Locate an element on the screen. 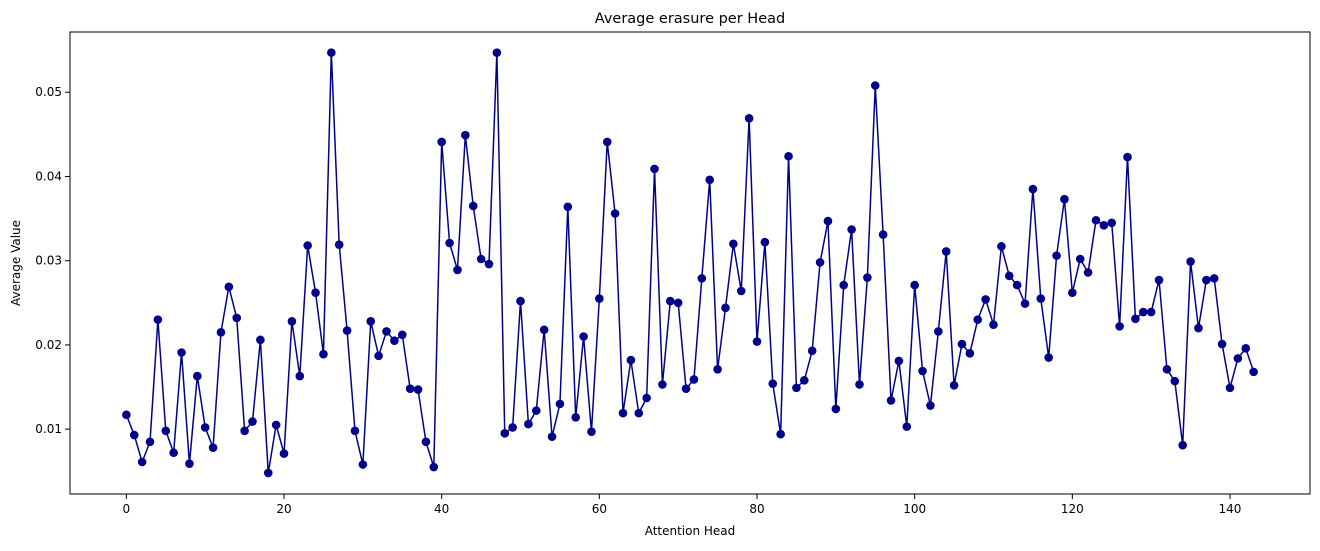 This screenshot has height=551, width=1320. y-tick-label: 0.03 is located at coordinates (48, 261).